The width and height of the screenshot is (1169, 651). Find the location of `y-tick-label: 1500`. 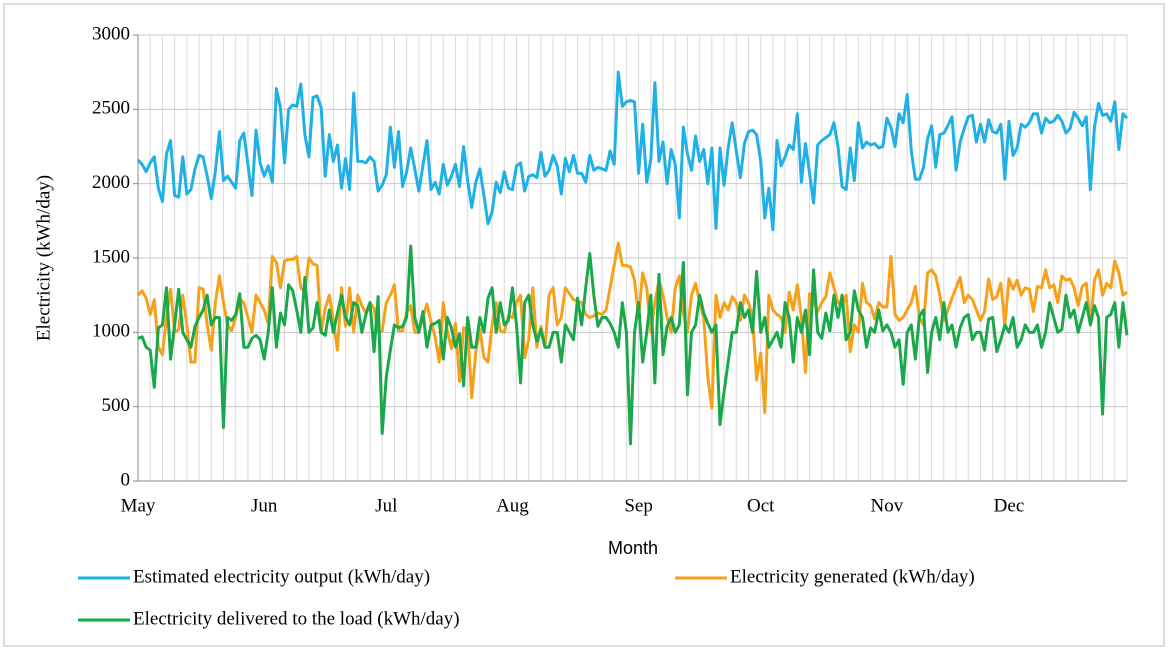

y-tick-label: 1500 is located at coordinates (111, 256).